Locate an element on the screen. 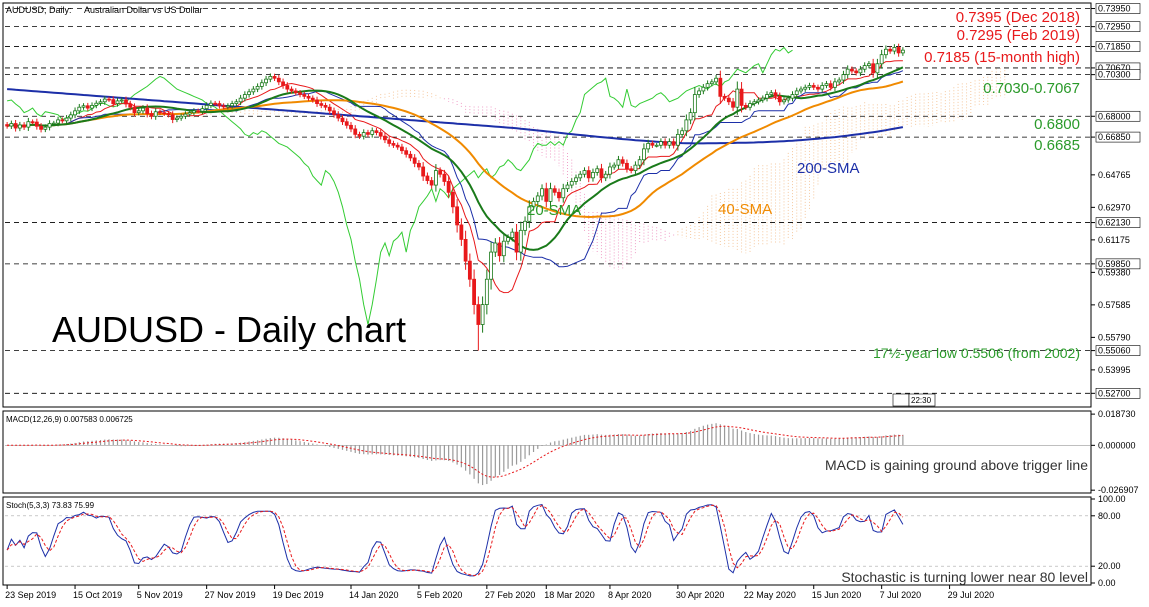  x-tick-label: 29 Jul 2020 is located at coordinates (971, 595).